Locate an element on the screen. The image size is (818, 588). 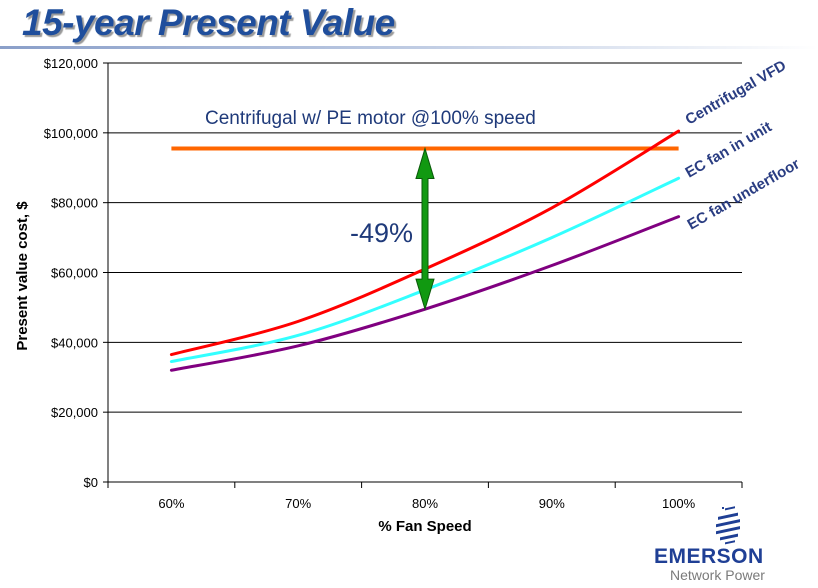
series-label-centrifugal-vfd: Centrifugal VFD is located at coordinates (736, 92).